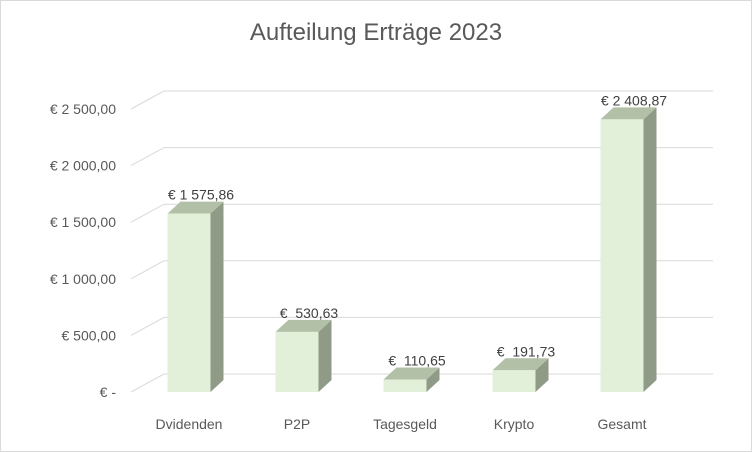  What do you see at coordinates (621, 424) in the screenshot?
I see `category-label: Gesamt` at bounding box center [621, 424].